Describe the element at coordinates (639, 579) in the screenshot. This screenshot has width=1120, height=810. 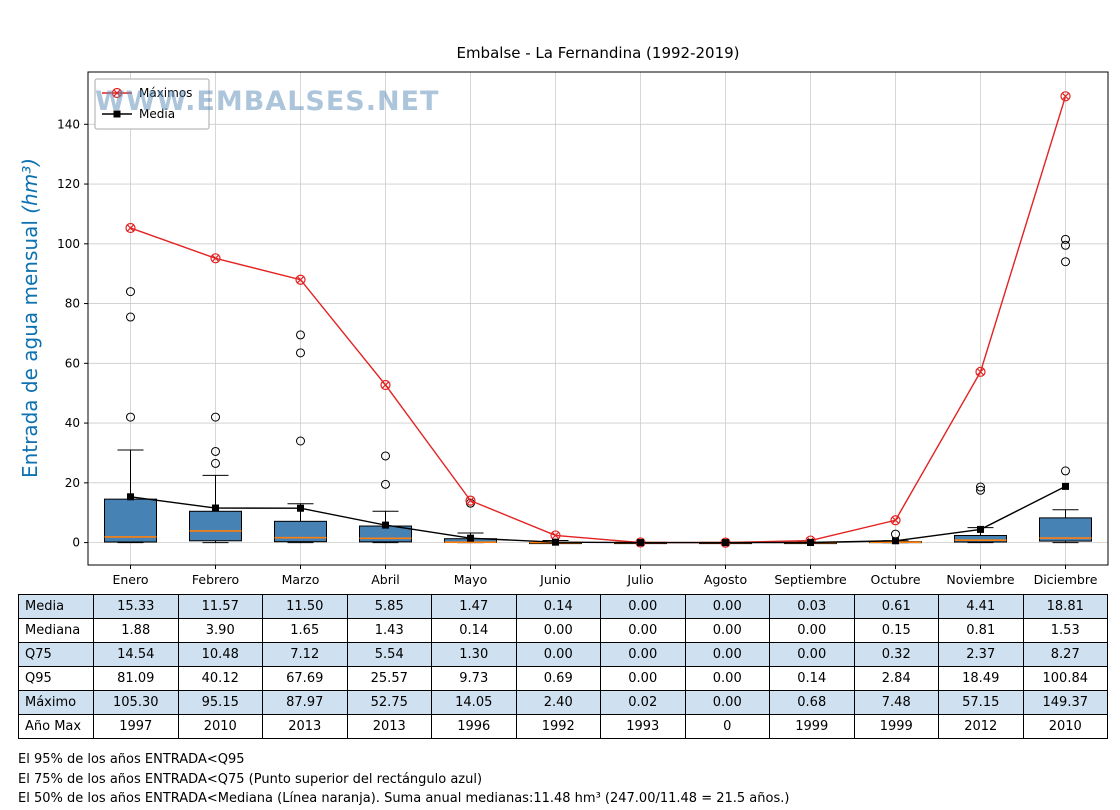
I see `x-tick-label: Julio` at that location.